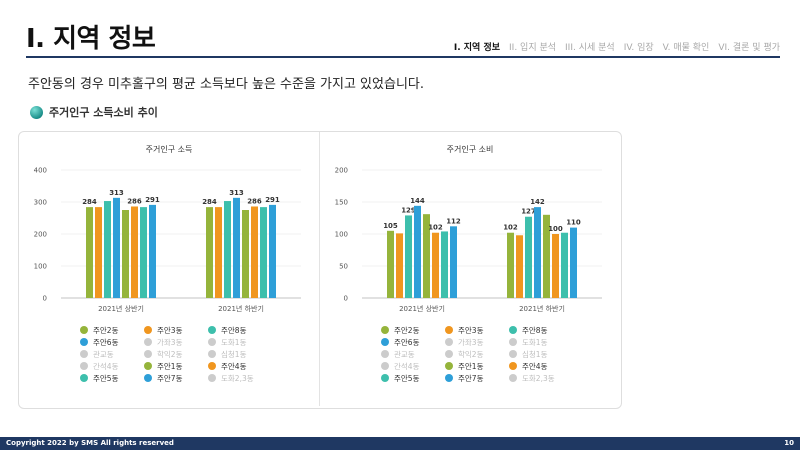  Describe the element at coordinates (471, 342) in the screenshot. I see `legend-label: 가좌3동` at that location.